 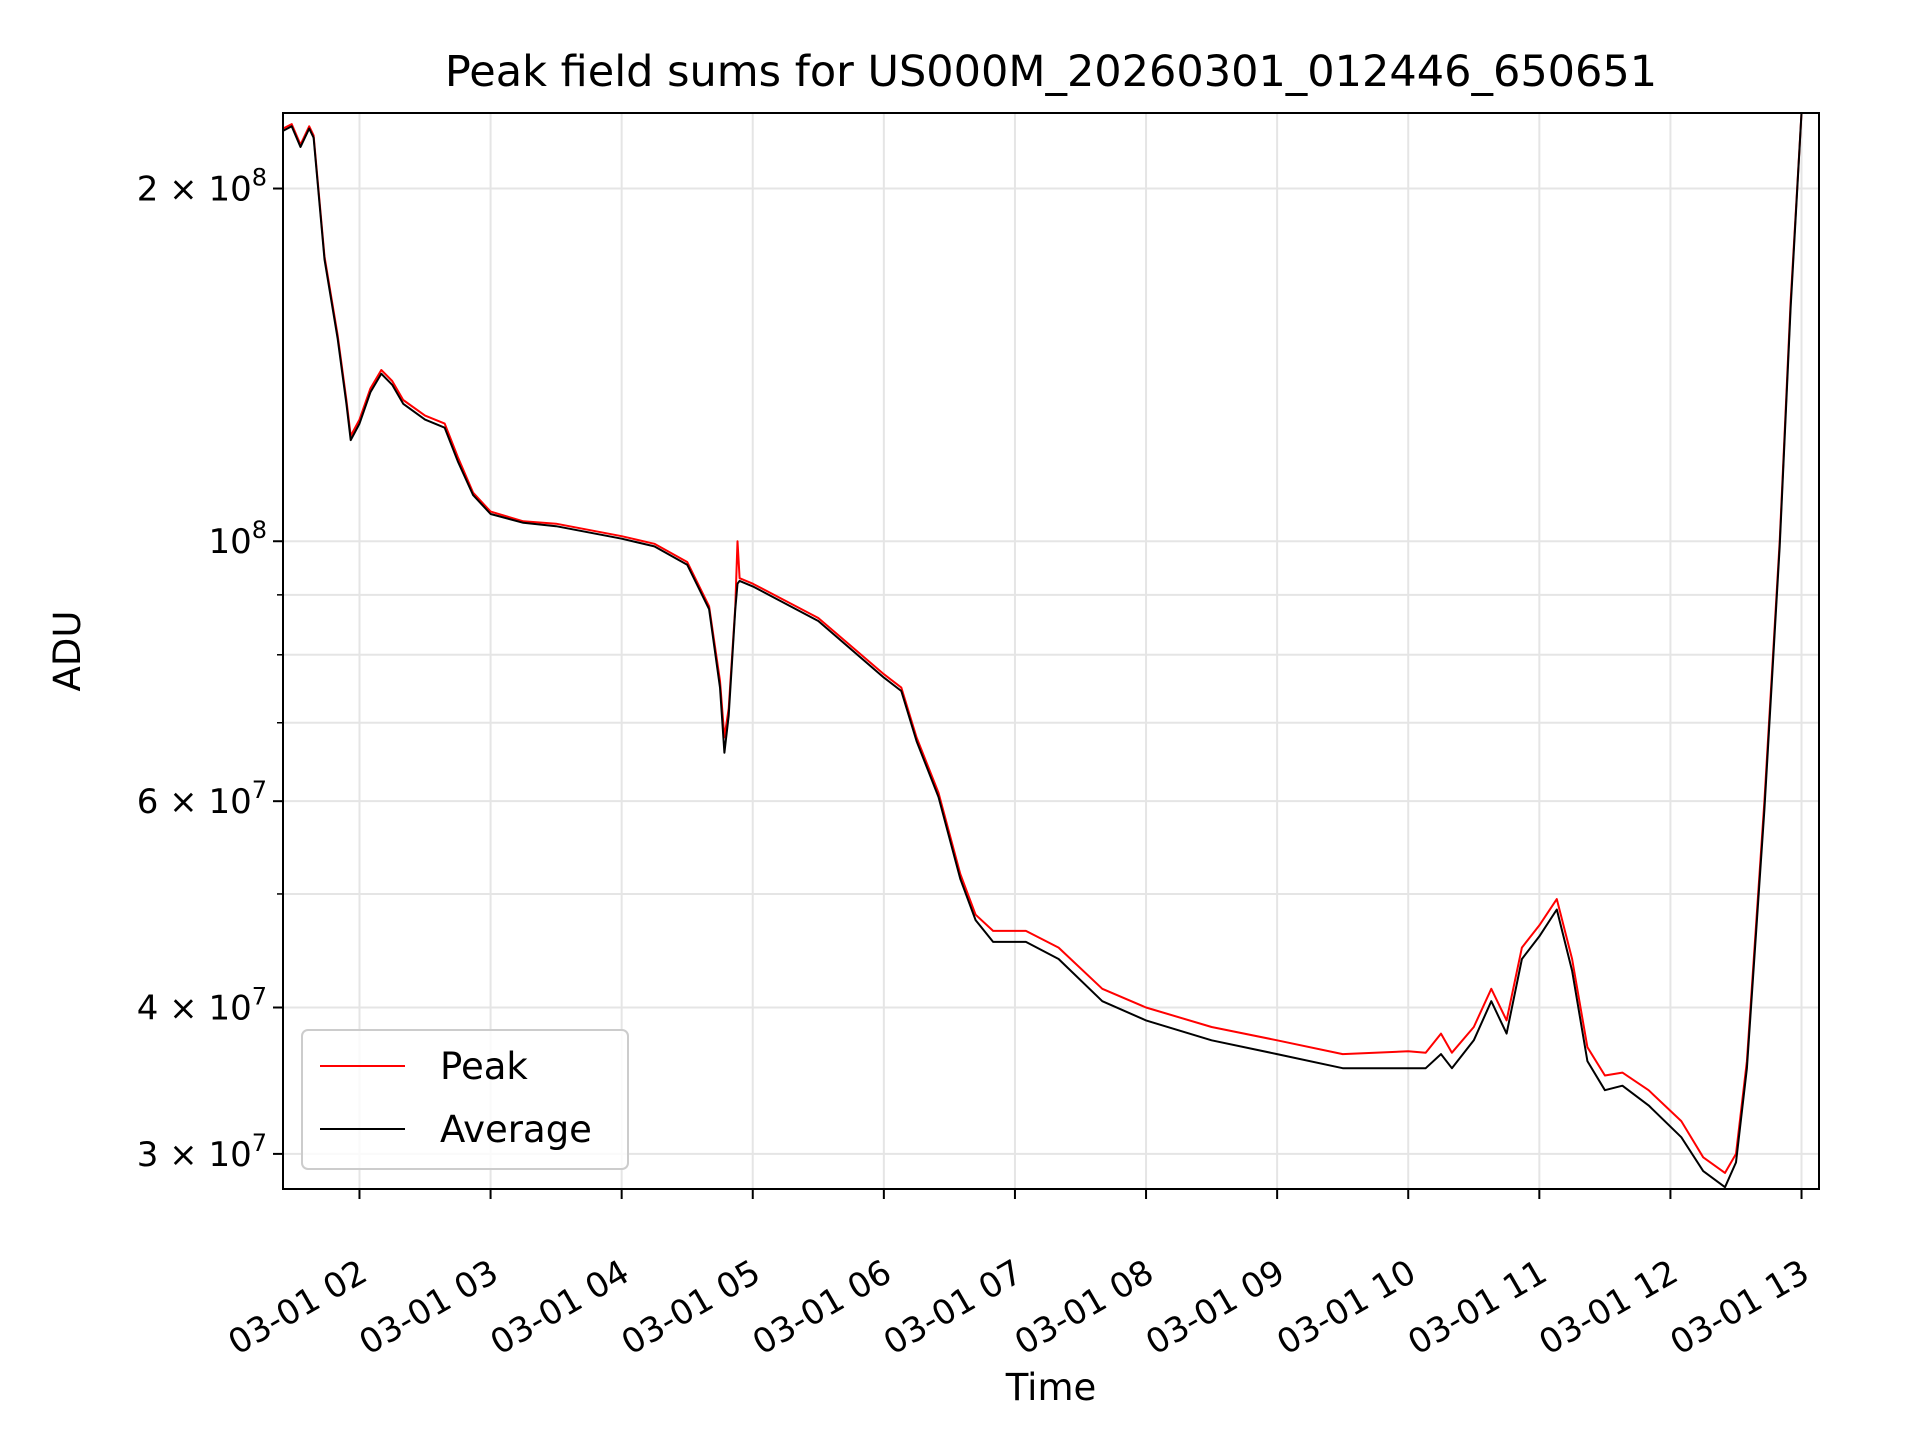 I want to click on x-axis-label: Time, so click(x=1051, y=1387).